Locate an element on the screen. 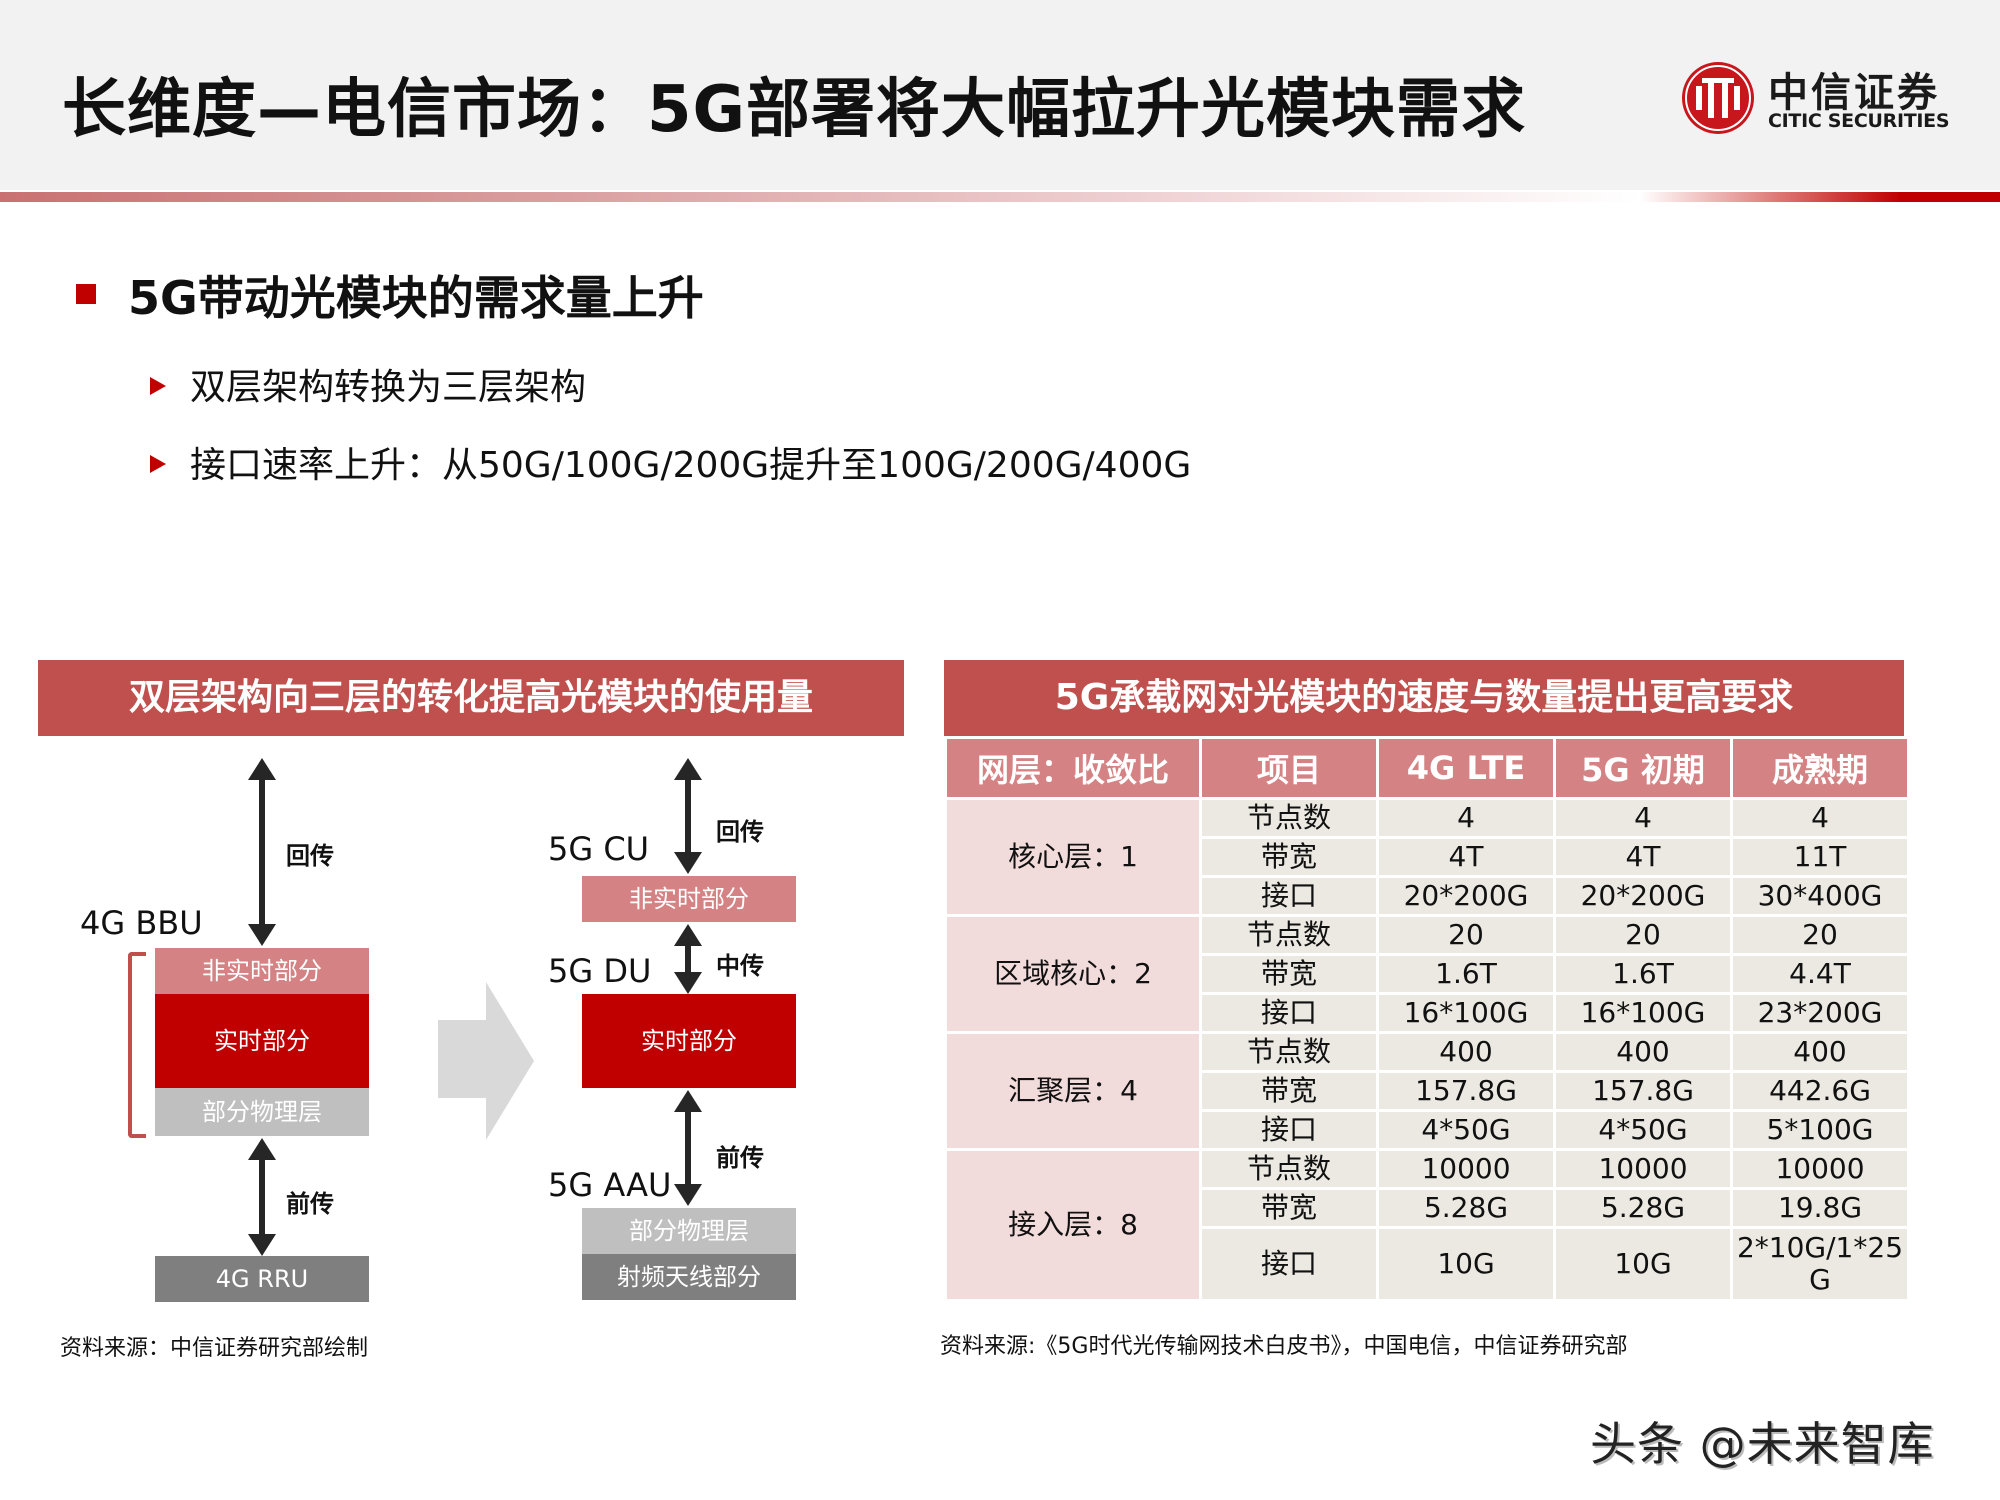 Image resolution: width=2000 pixels, height=1500 pixels. value-cell: 30*400G is located at coordinates (1820, 896).